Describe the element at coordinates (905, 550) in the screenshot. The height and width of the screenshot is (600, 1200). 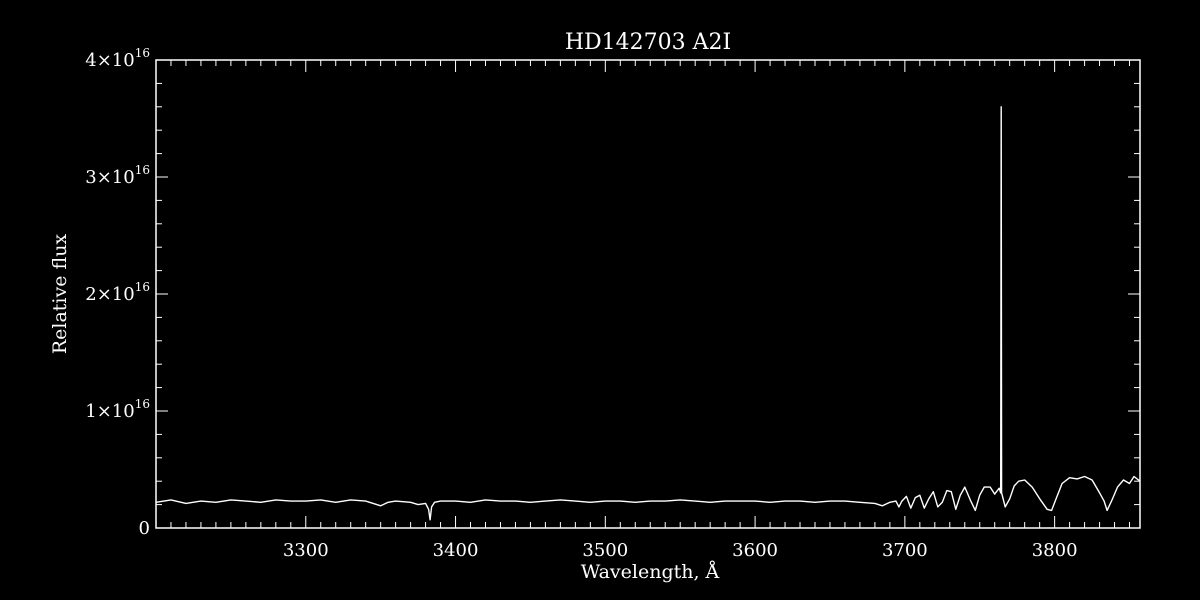
I see `x-tick-label: 3700` at that location.